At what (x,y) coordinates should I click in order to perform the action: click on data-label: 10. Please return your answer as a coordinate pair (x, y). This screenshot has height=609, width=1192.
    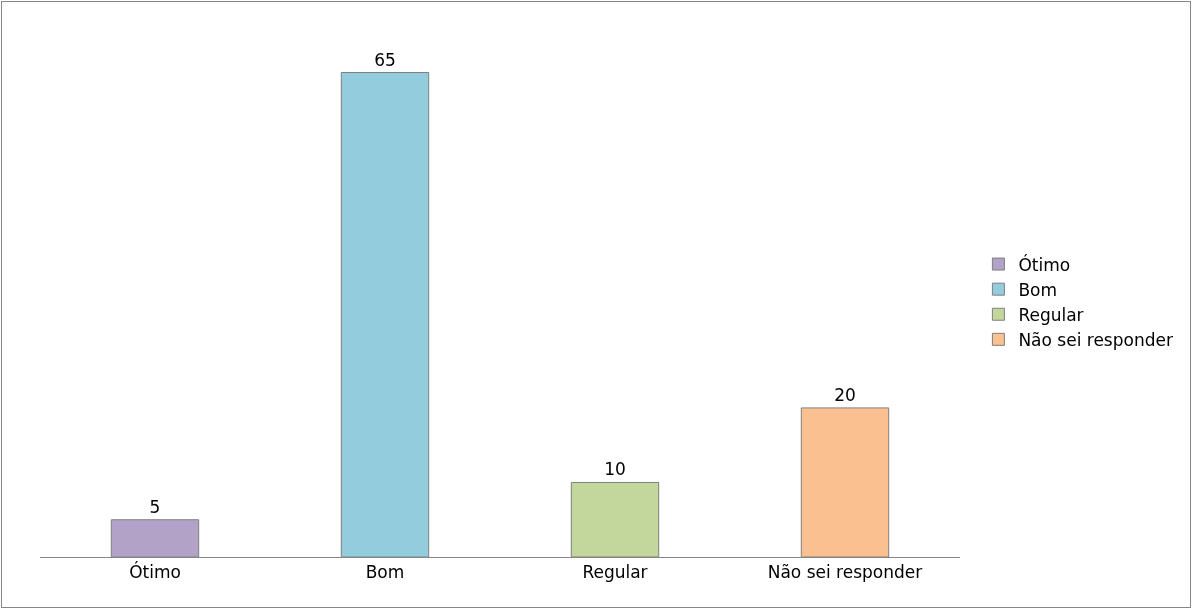
    Looking at the image, I should click on (615, 469).